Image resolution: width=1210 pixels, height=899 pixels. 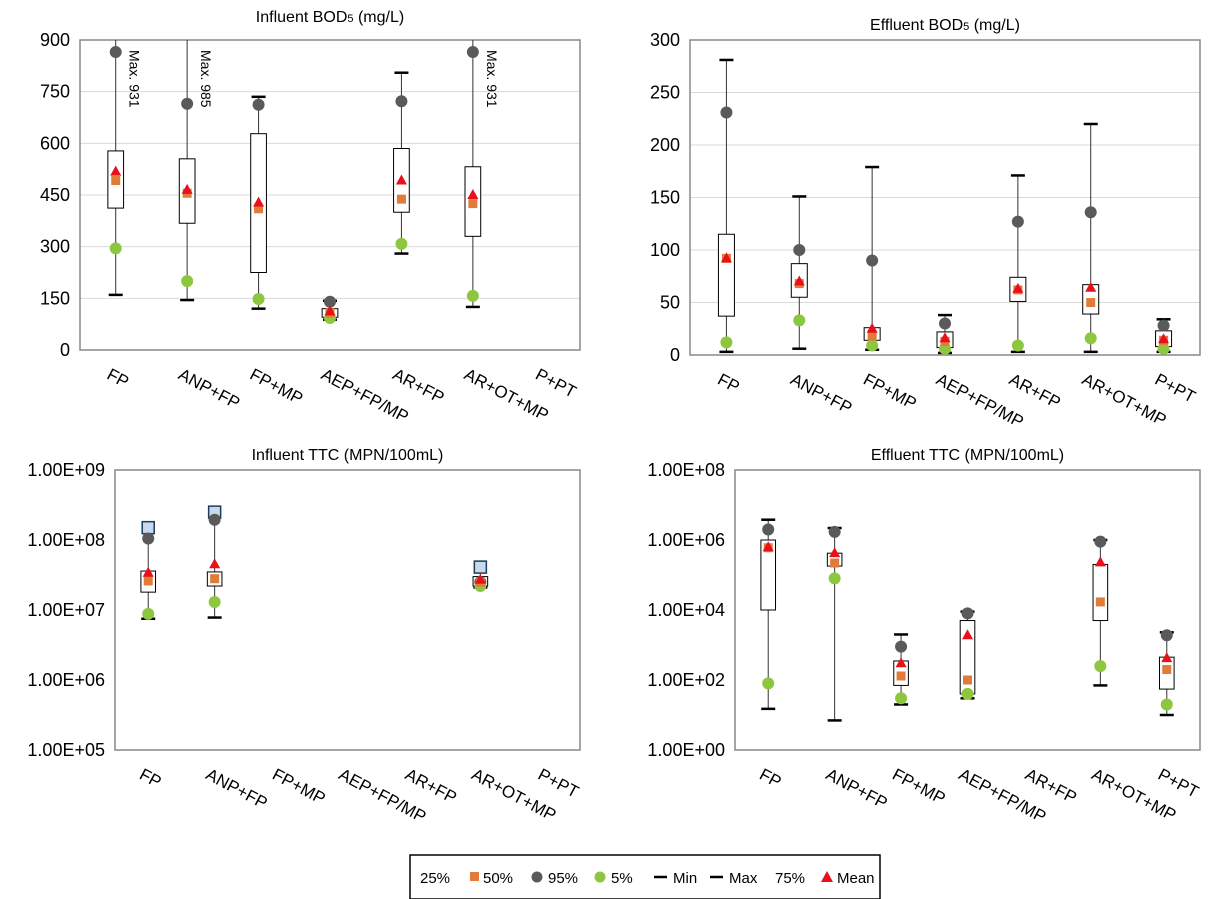 What do you see at coordinates (563, 878) in the screenshot?
I see `legend-label-p95: 95%` at bounding box center [563, 878].